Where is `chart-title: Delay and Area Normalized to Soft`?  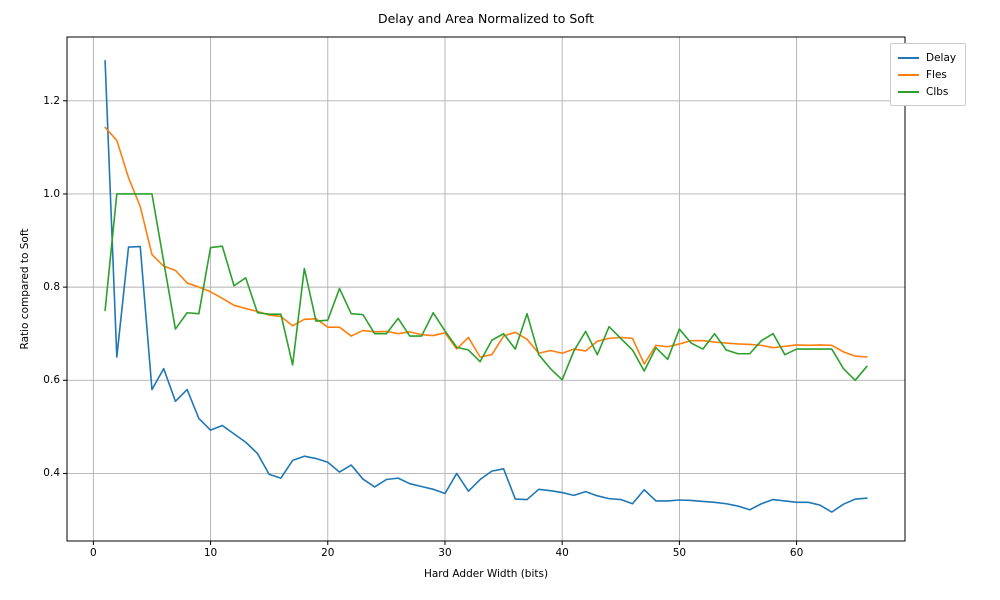 chart-title: Delay and Area Normalized to Soft is located at coordinates (486, 18).